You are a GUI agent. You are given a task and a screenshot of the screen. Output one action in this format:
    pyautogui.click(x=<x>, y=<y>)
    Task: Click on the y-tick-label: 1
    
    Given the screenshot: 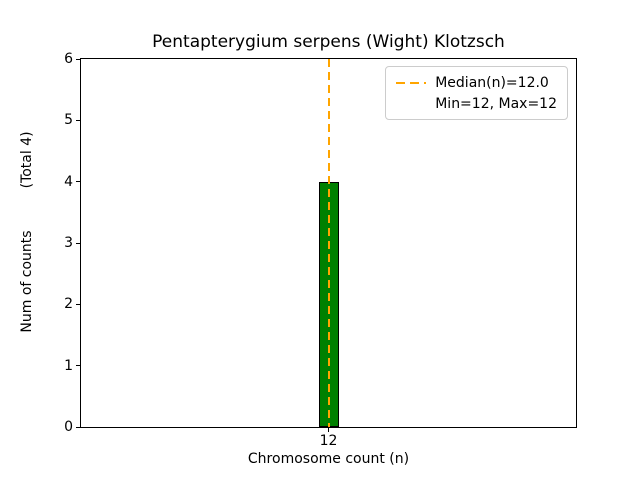 What is the action you would take?
    pyautogui.click(x=68, y=365)
    